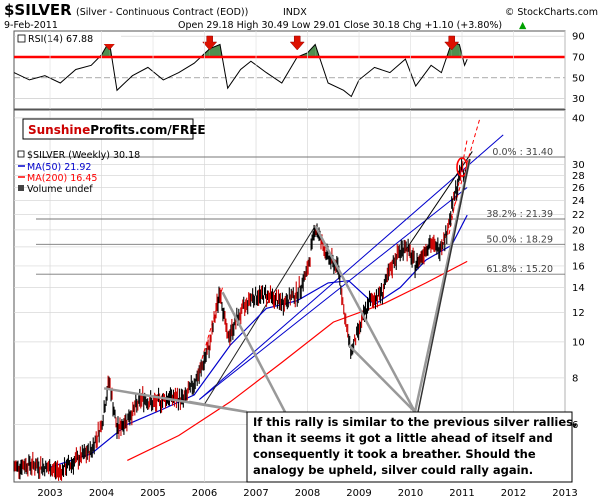 The width and height of the screenshot is (602, 502). I want to click on x-tick-label: 2010, so click(410, 493).